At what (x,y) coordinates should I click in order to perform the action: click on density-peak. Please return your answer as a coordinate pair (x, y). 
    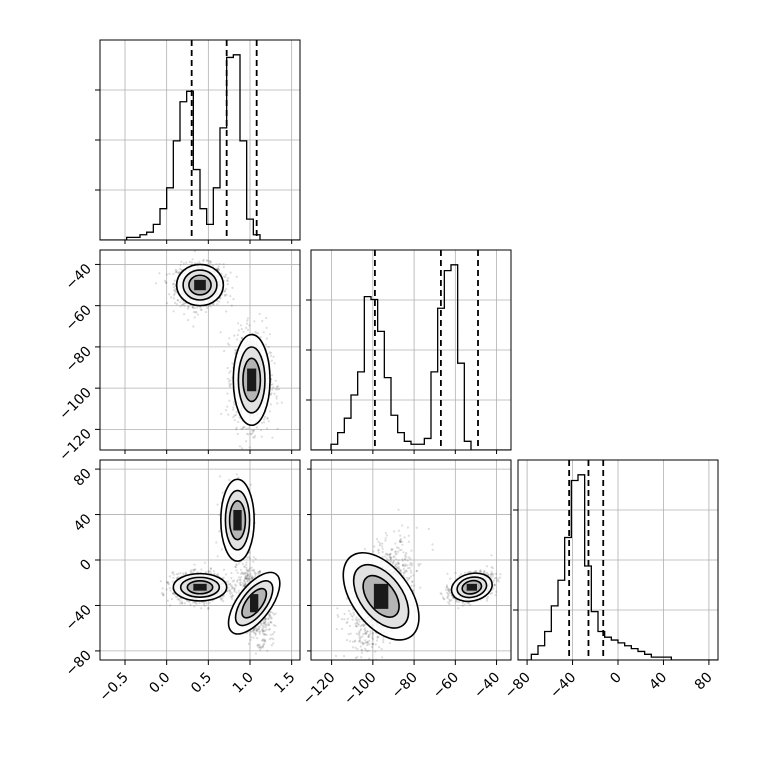
    Looking at the image, I should click on (254, 603).